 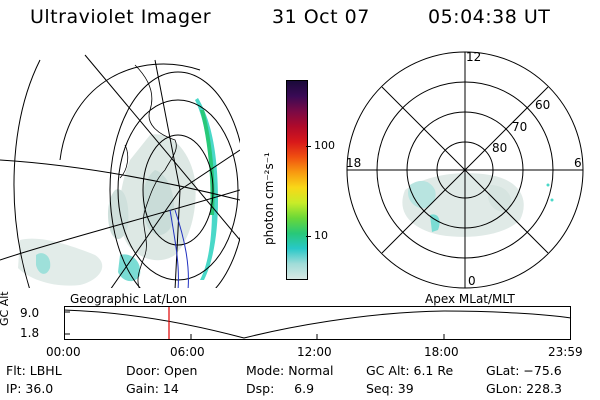 What do you see at coordinates (162, 370) in the screenshot?
I see `door-info: Door: Open` at bounding box center [162, 370].